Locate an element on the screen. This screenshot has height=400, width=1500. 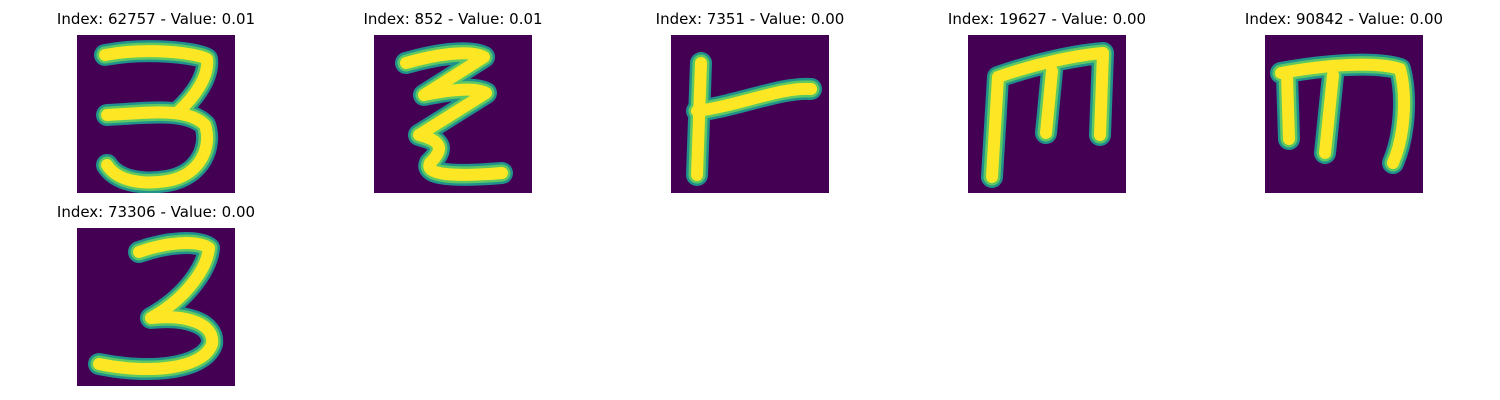
image-panel: Index: 19627 - Value: 0.00 is located at coordinates (1047, 103).